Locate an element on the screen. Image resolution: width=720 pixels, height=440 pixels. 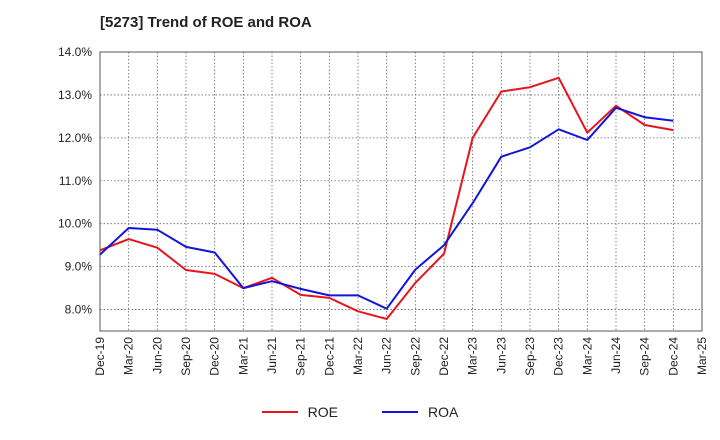
x-tick-label: Jun-22 is located at coordinates (387, 355).